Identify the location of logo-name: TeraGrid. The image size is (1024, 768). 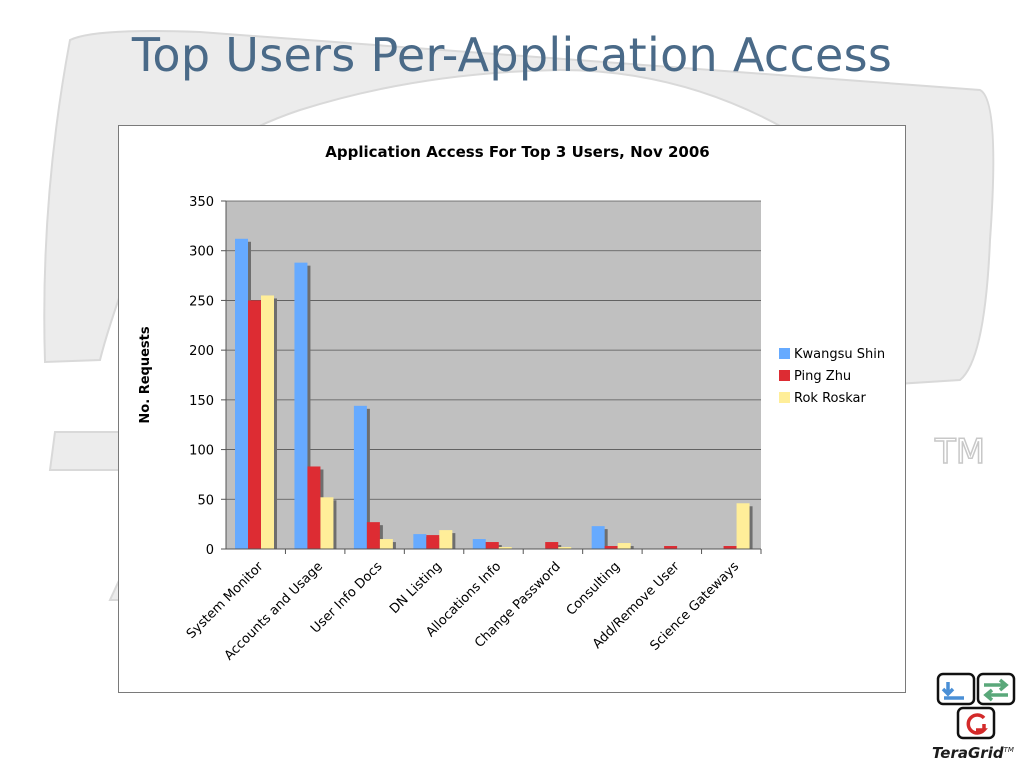
(968, 753).